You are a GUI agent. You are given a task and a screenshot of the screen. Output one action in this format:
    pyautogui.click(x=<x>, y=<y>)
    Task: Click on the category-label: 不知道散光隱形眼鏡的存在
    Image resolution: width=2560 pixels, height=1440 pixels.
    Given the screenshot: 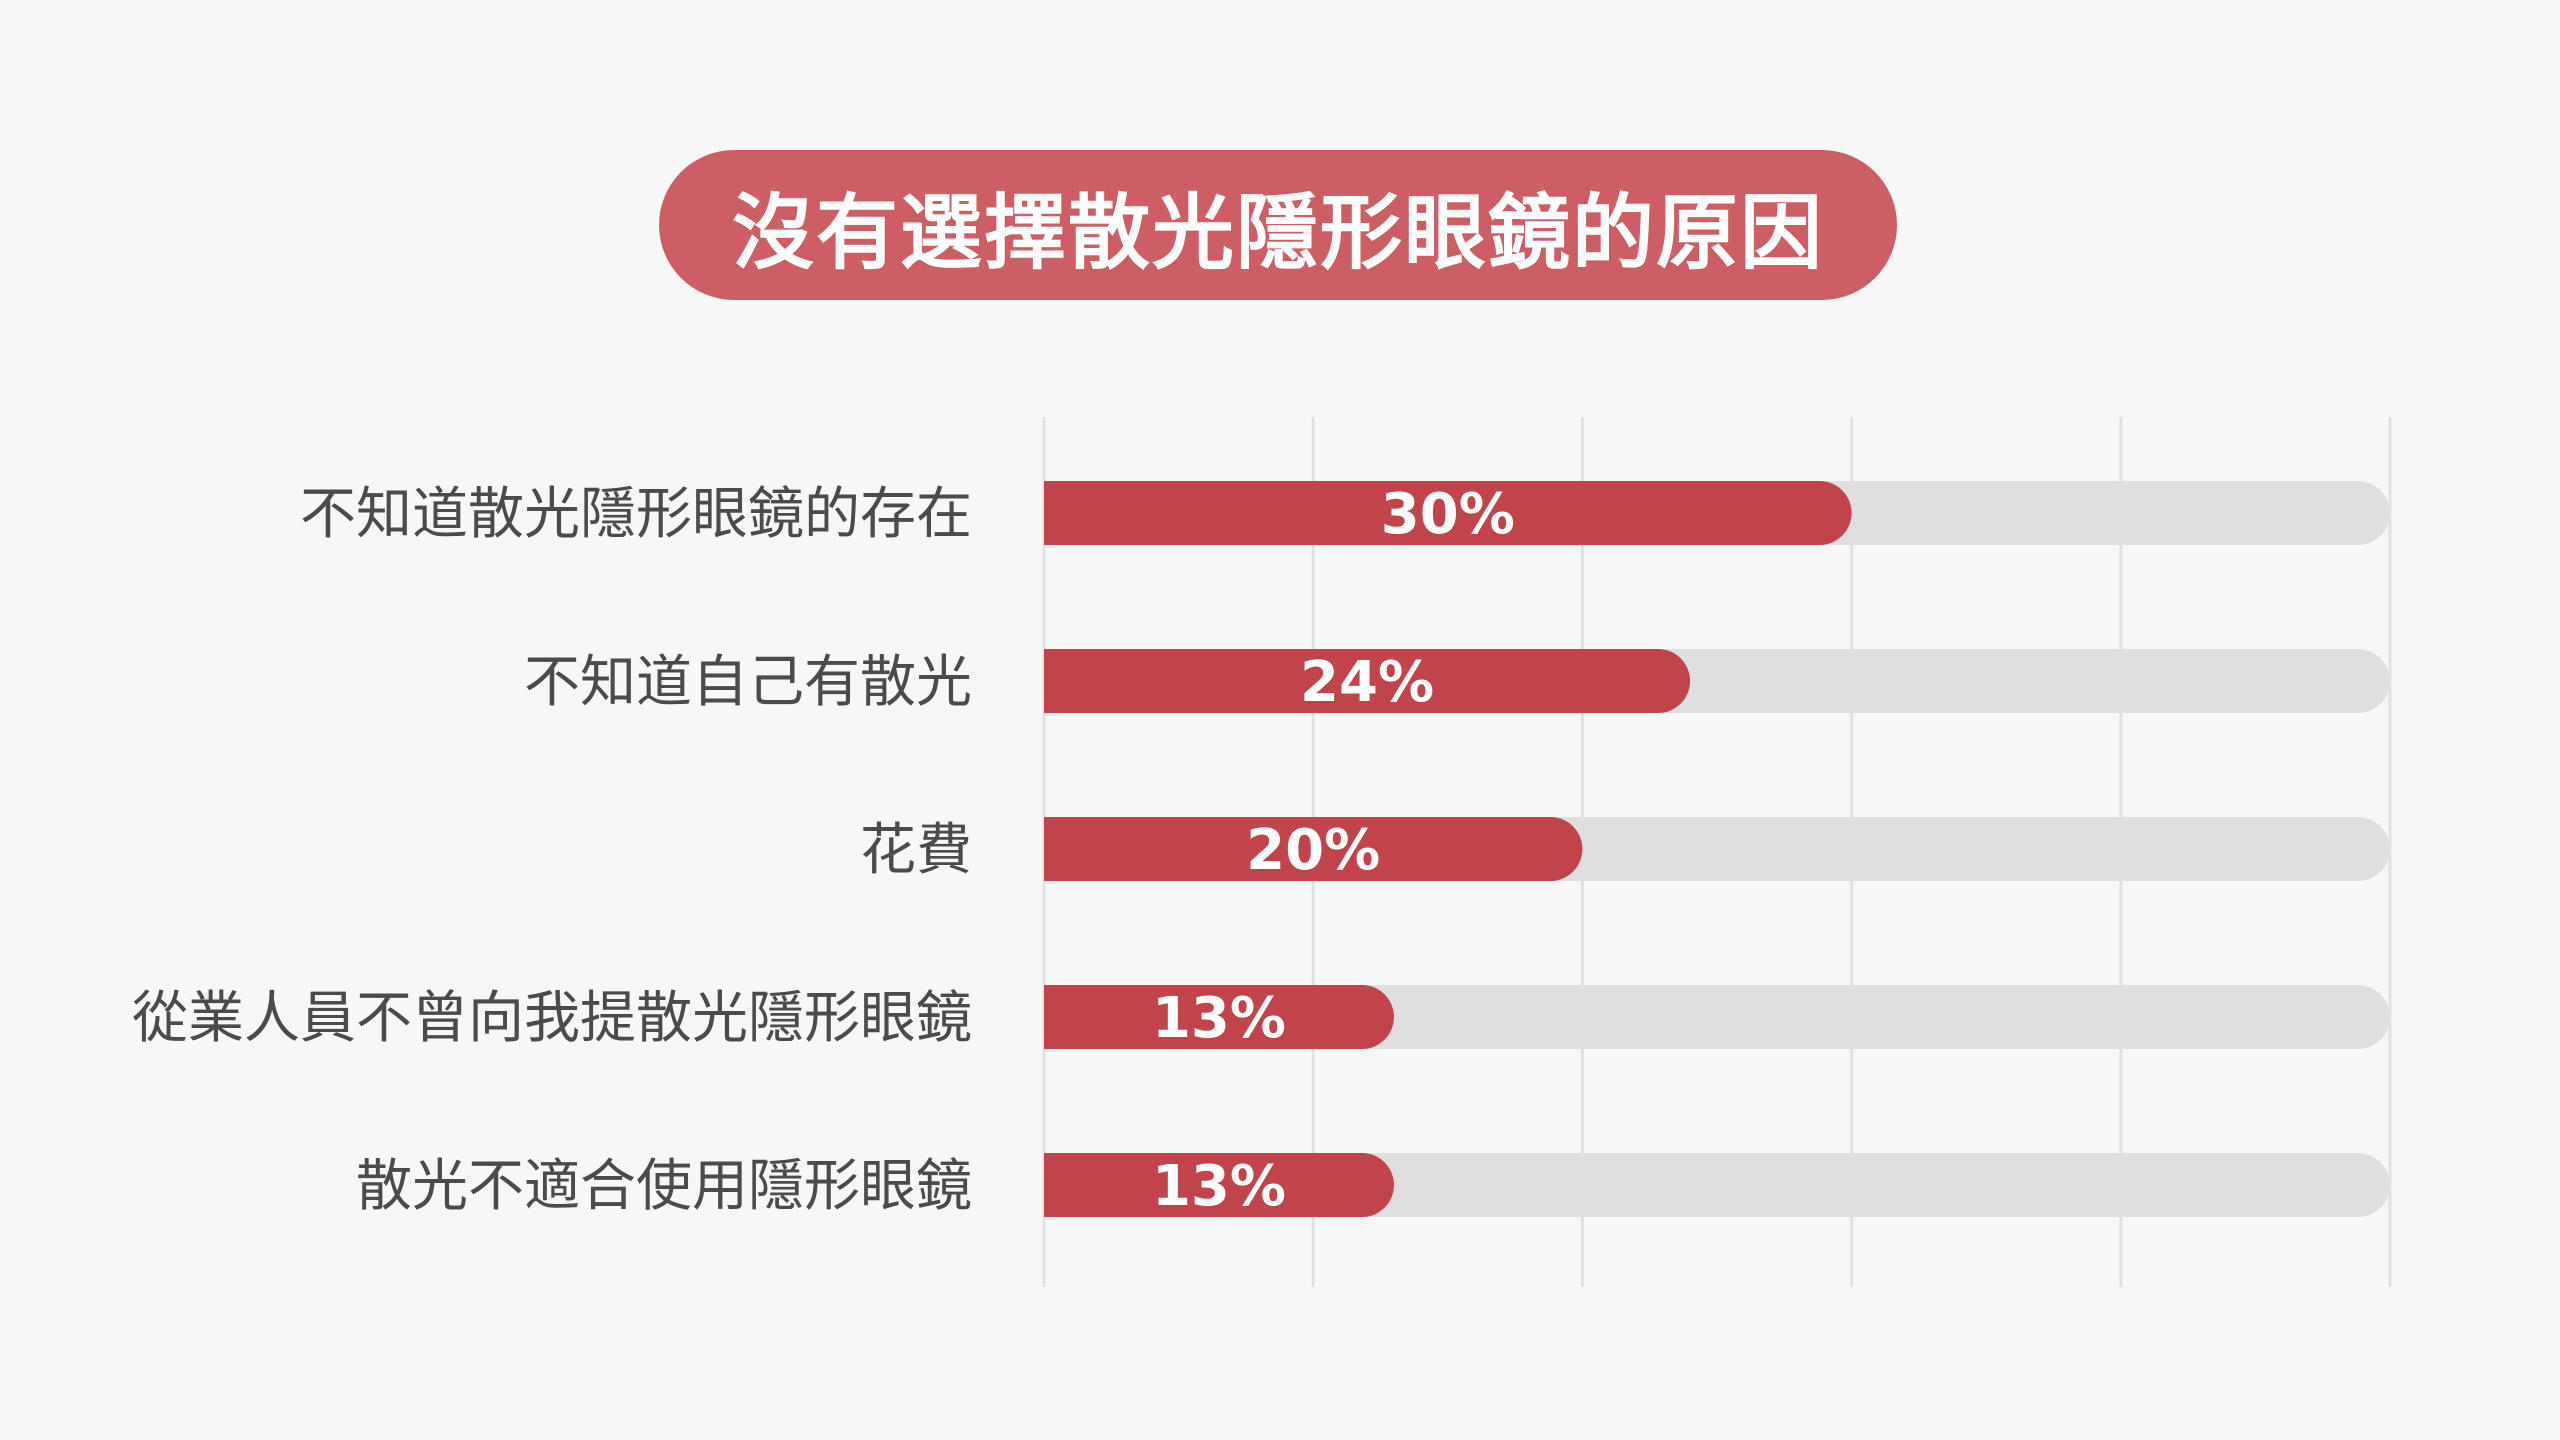 What is the action you would take?
    pyautogui.click(x=636, y=514)
    